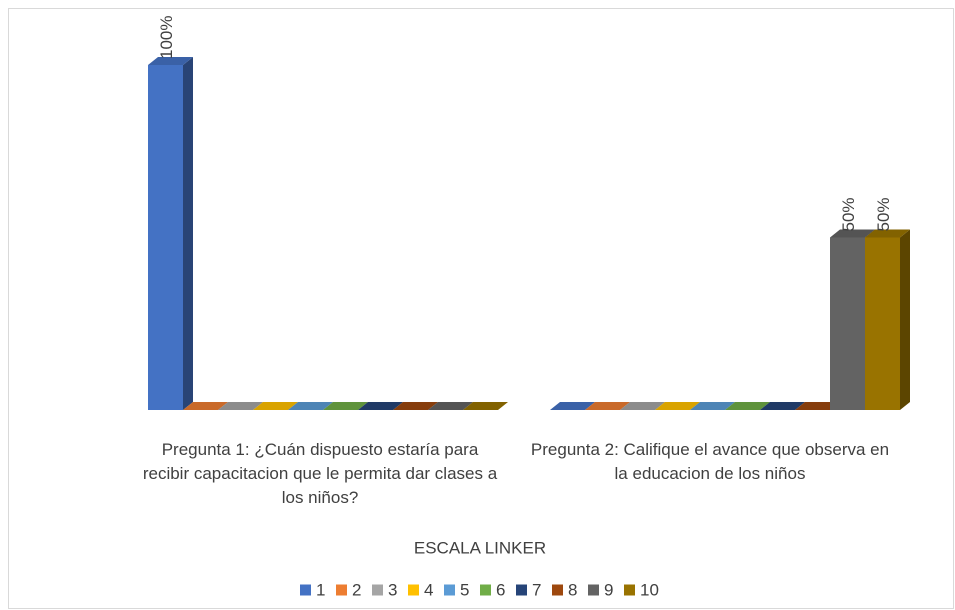 This screenshot has height=610, width=955. Describe the element at coordinates (320, 589) in the screenshot. I see `legend-label: 1` at that location.